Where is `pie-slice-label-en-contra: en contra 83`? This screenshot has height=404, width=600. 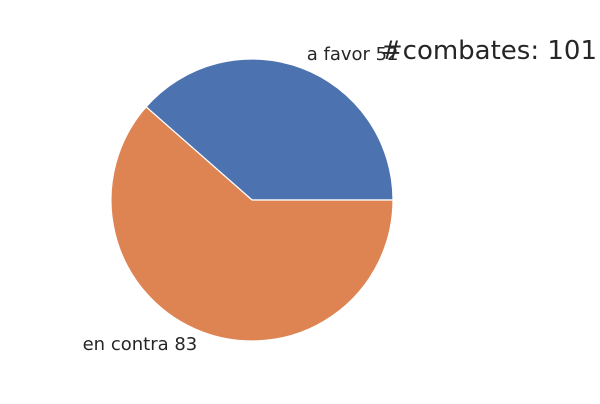 pie-slice-label-en-contra: en contra 83 is located at coordinates (140, 344).